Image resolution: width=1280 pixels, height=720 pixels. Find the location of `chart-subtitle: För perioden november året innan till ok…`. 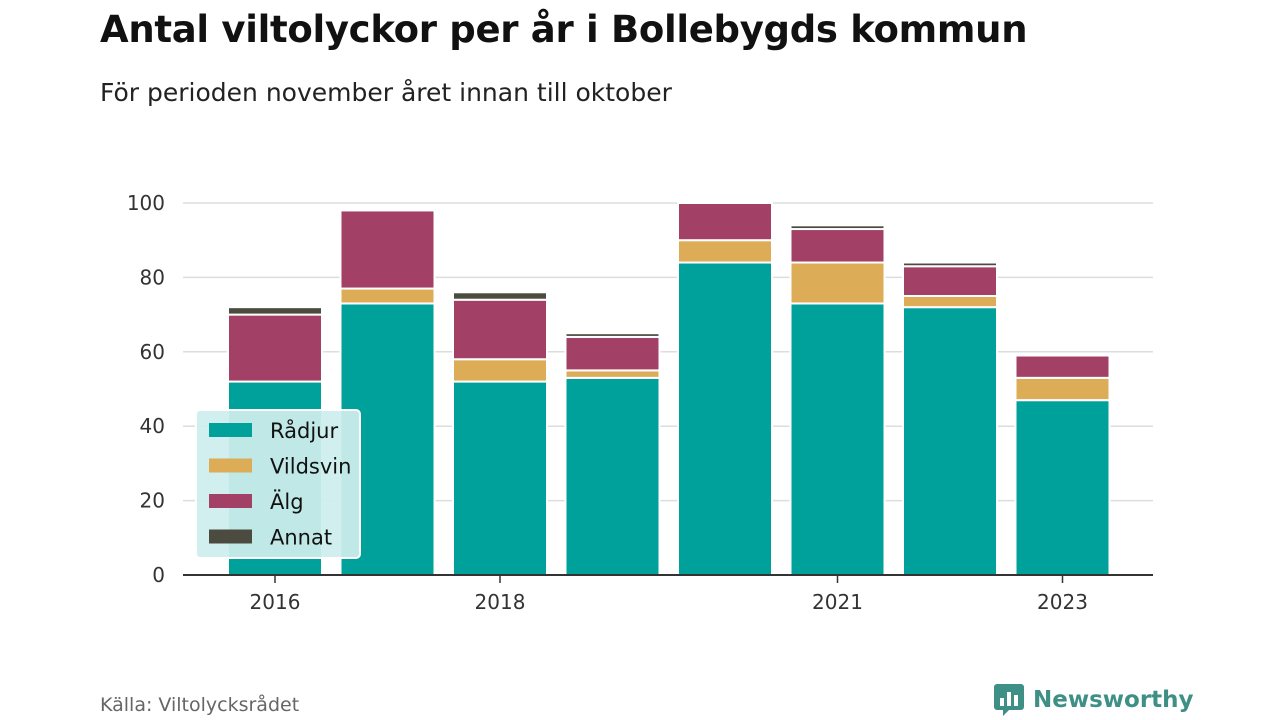

chart-subtitle: För perioden november året innan till ok… is located at coordinates (386, 92).